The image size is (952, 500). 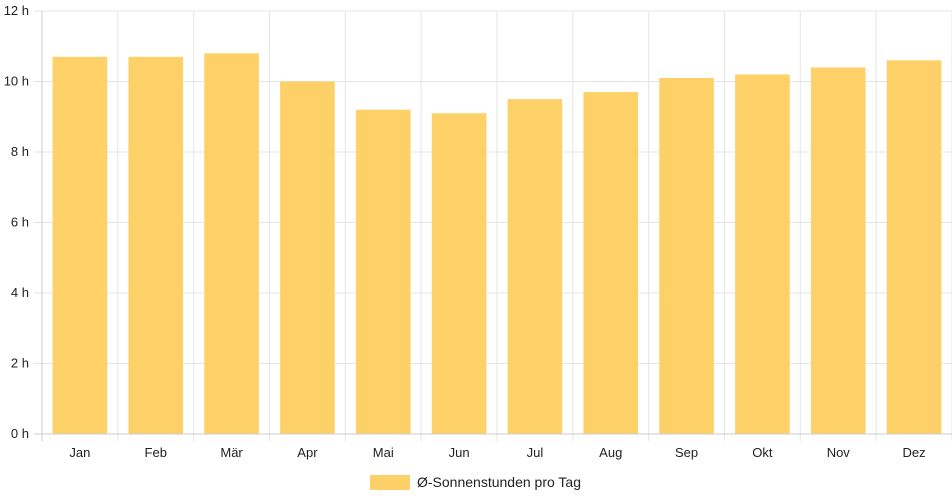 I want to click on bar-nov, so click(x=838, y=251).